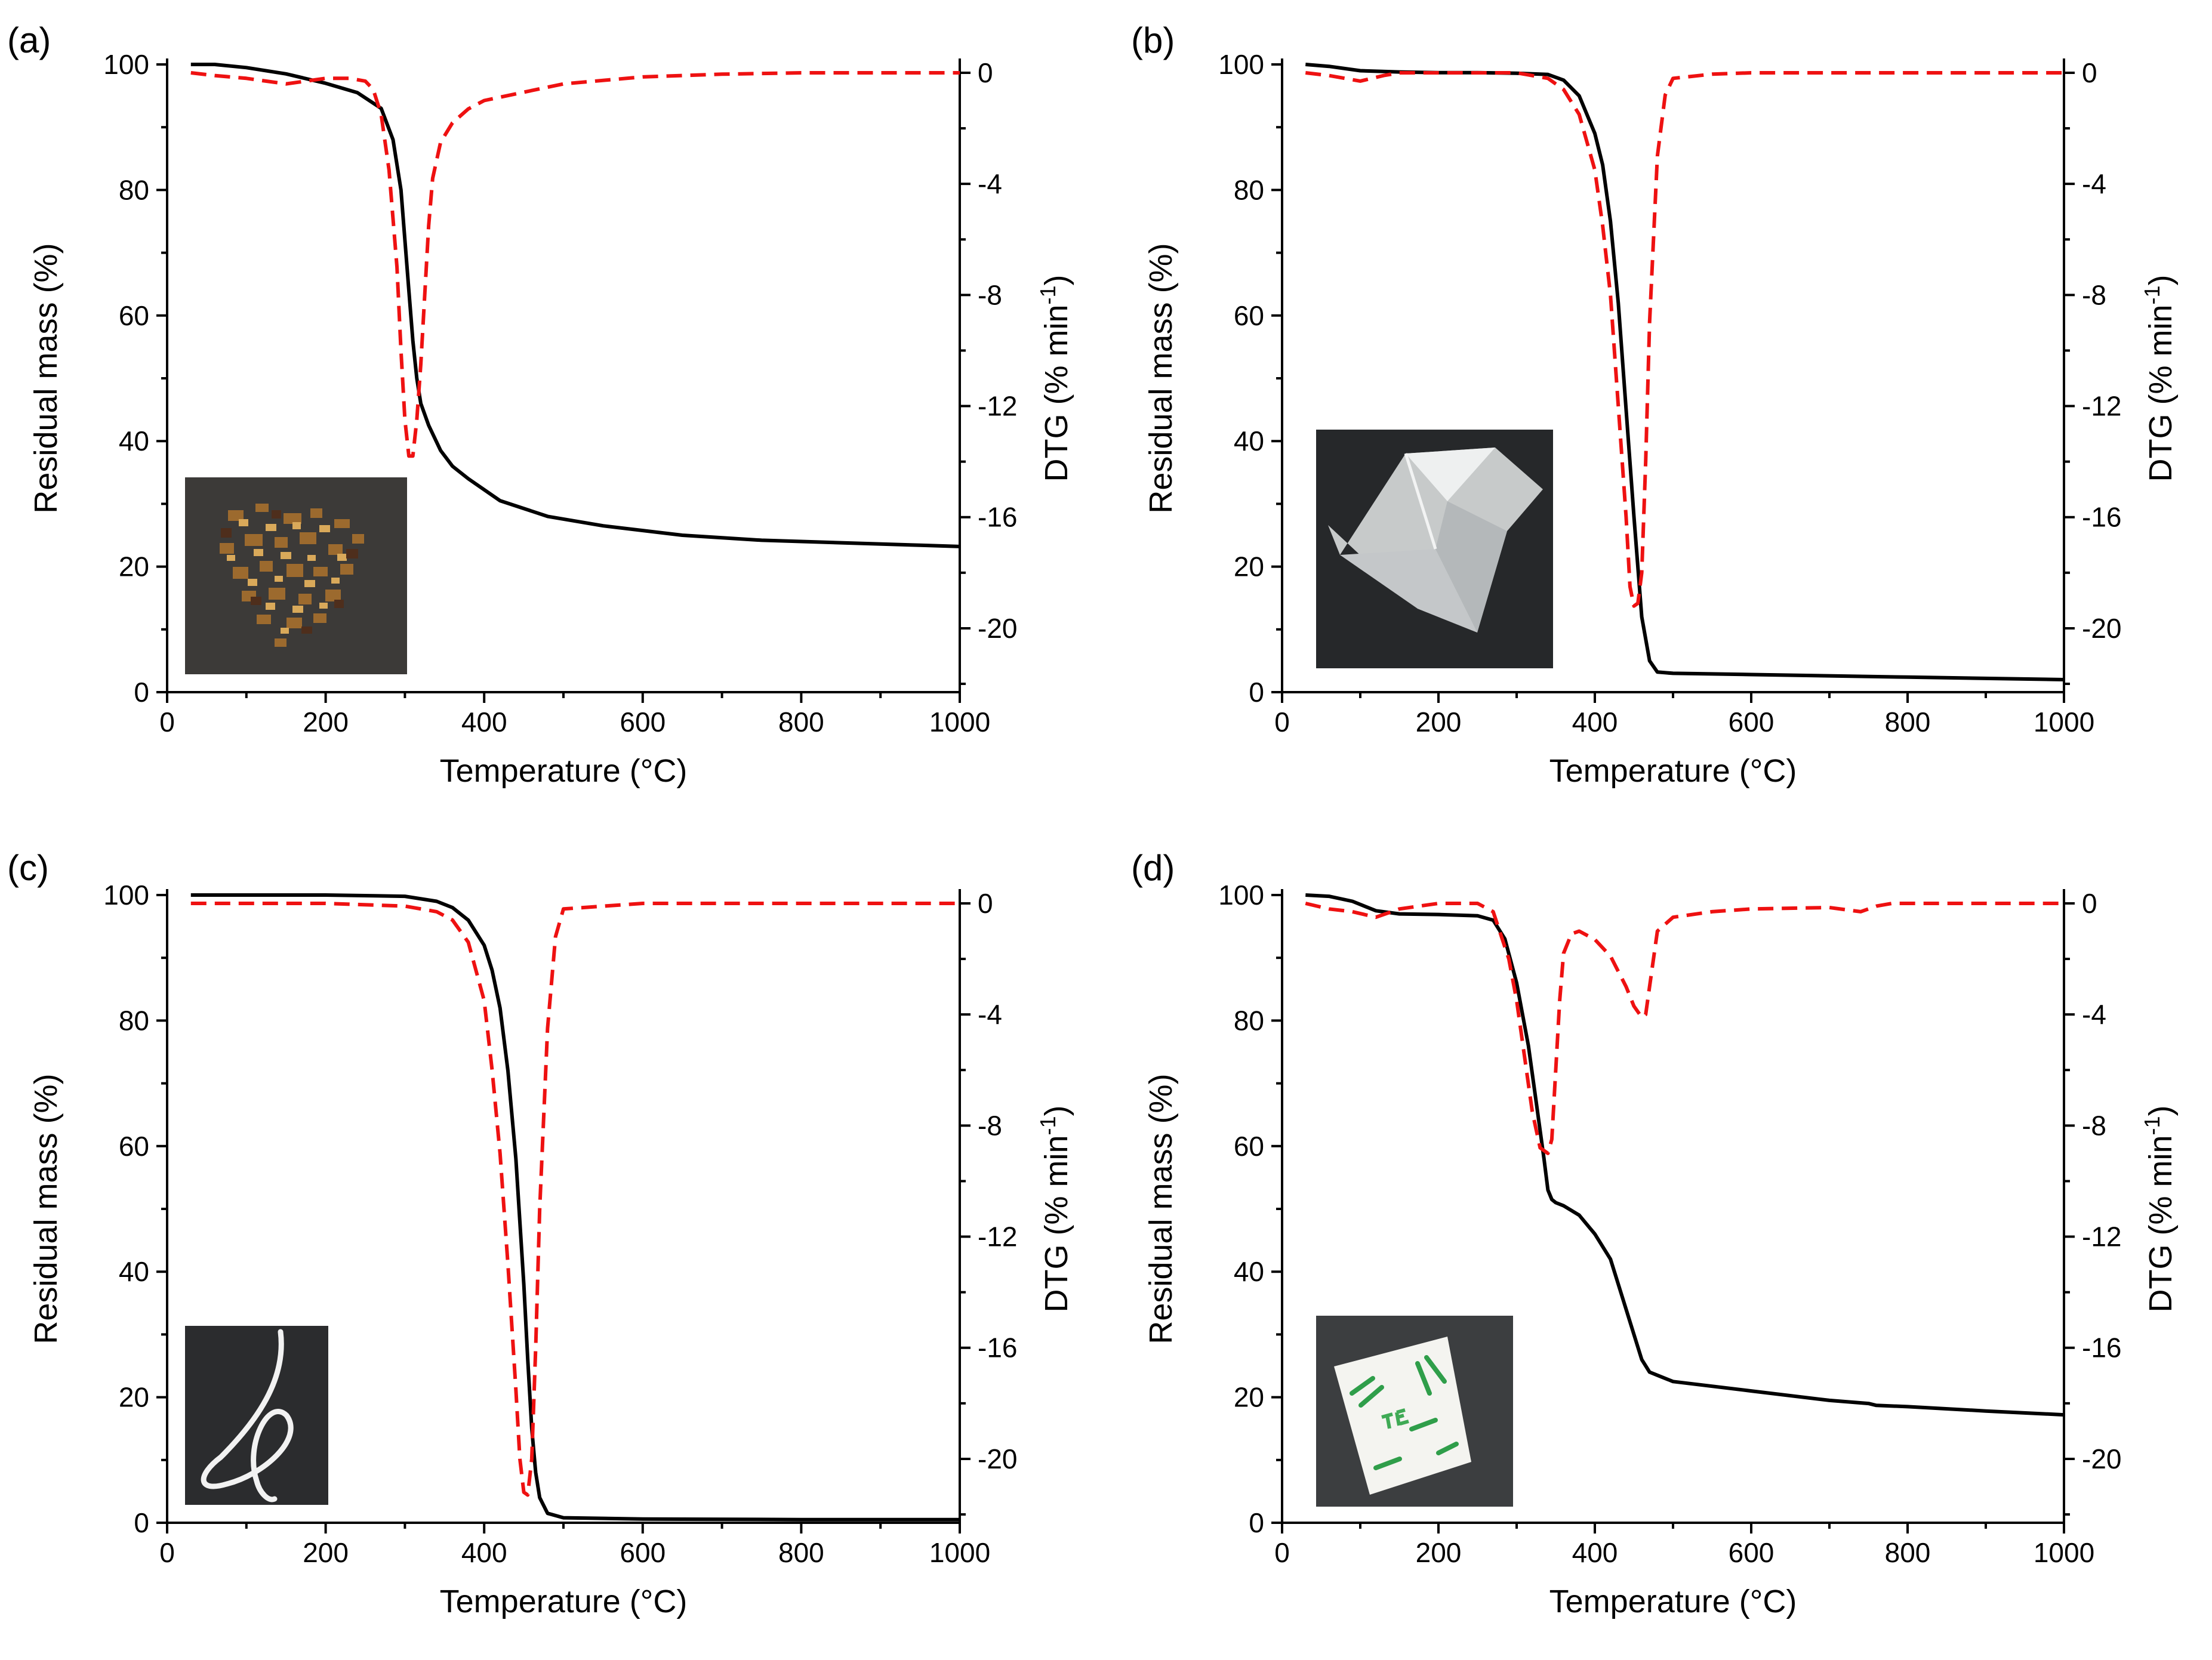  Describe the element at coordinates (256, 1416) in the screenshot. I see `inset-string-photo` at that location.